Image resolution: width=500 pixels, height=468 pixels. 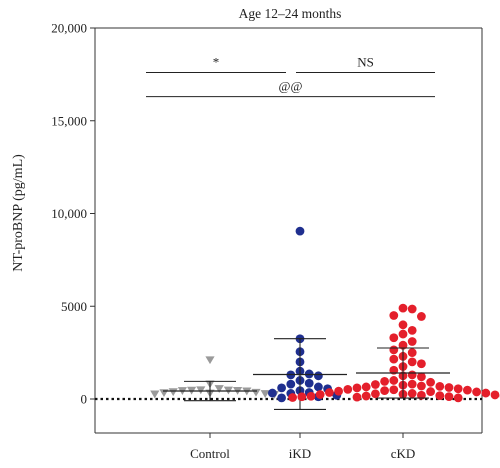 I want to click on y-tick-label: 20,000, so click(x=69, y=28).